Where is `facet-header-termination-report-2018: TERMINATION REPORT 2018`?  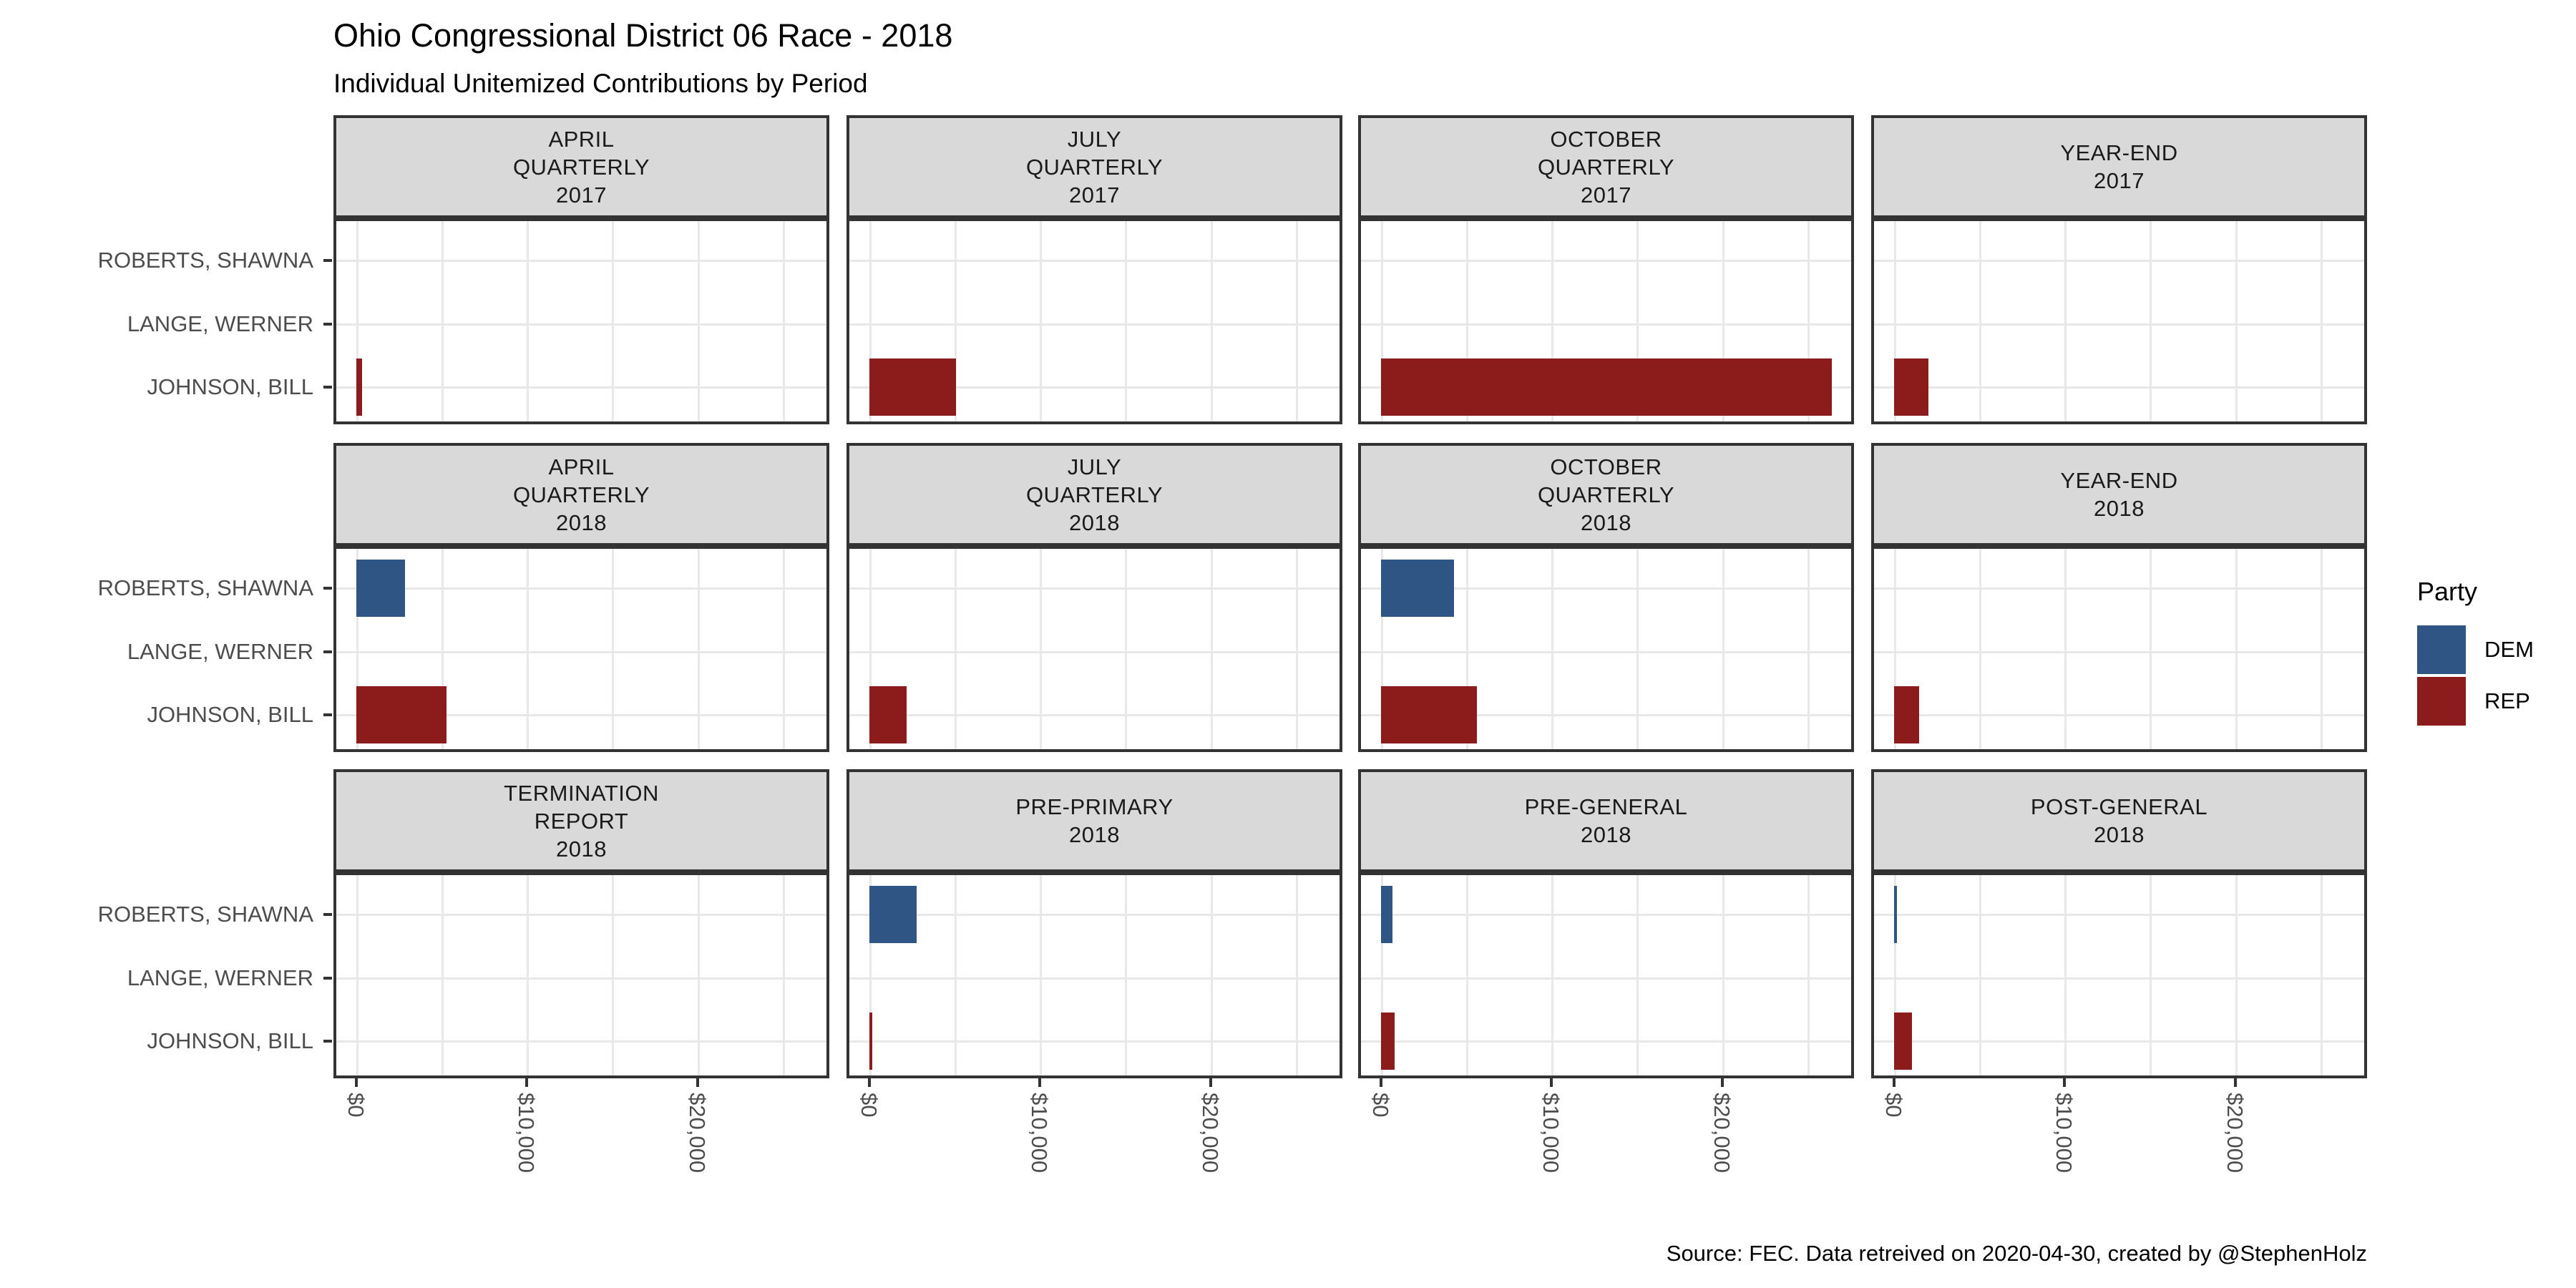 facet-header-termination-report-2018: TERMINATION REPORT 2018 is located at coordinates (581, 820).